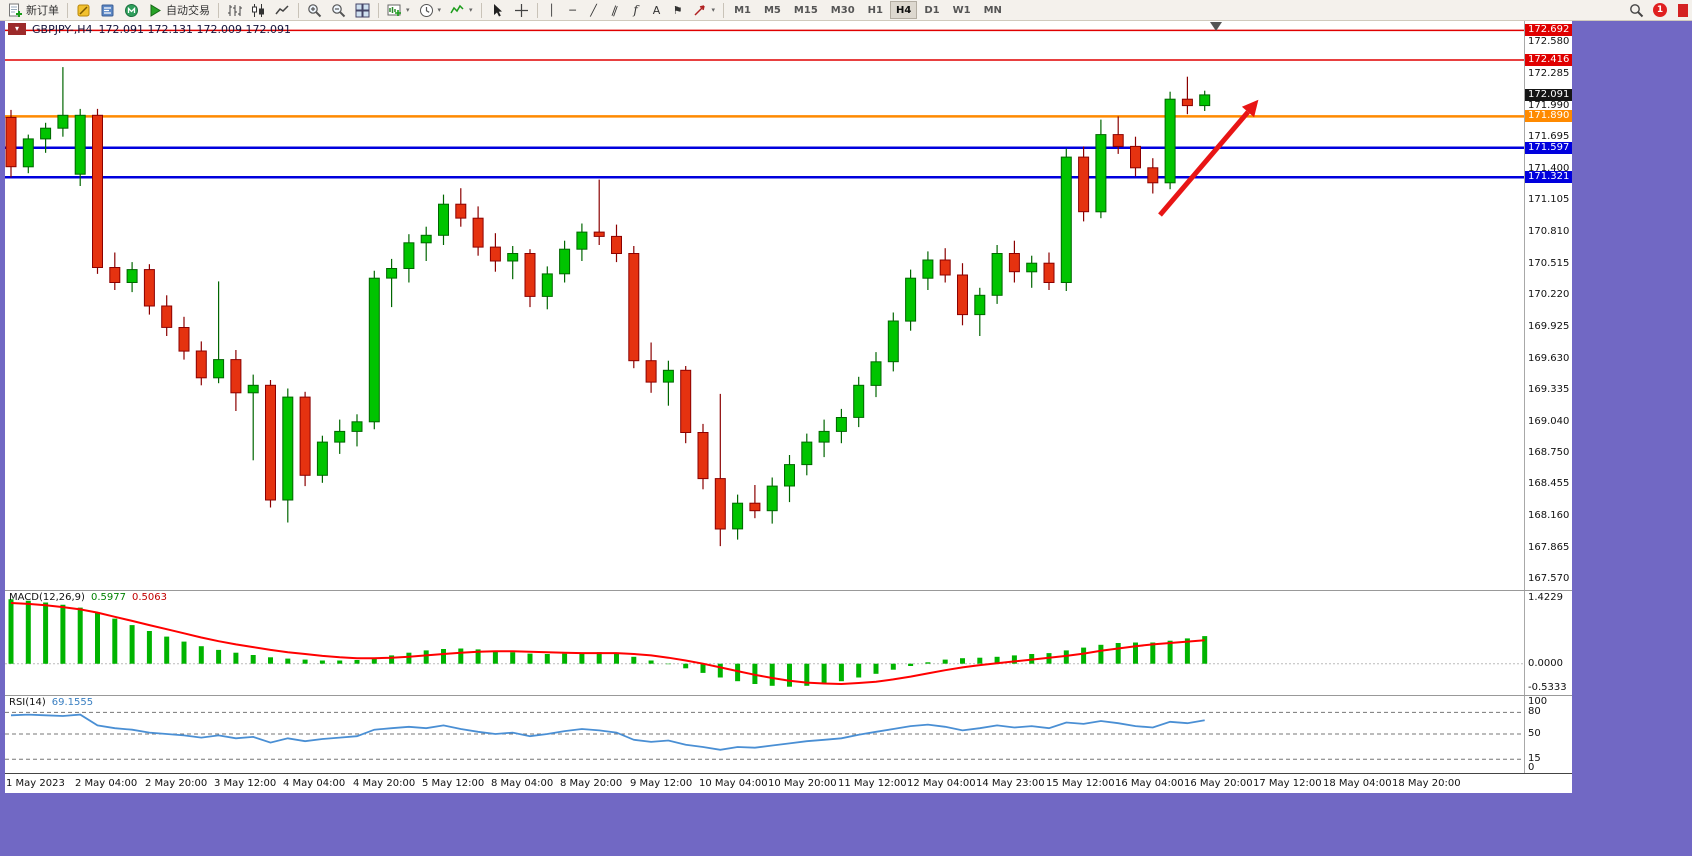 Image resolution: width=1692 pixels, height=856 pixels. Describe the element at coordinates (384, 783) in the screenshot. I see `time-label: 4 May 20:00` at that location.